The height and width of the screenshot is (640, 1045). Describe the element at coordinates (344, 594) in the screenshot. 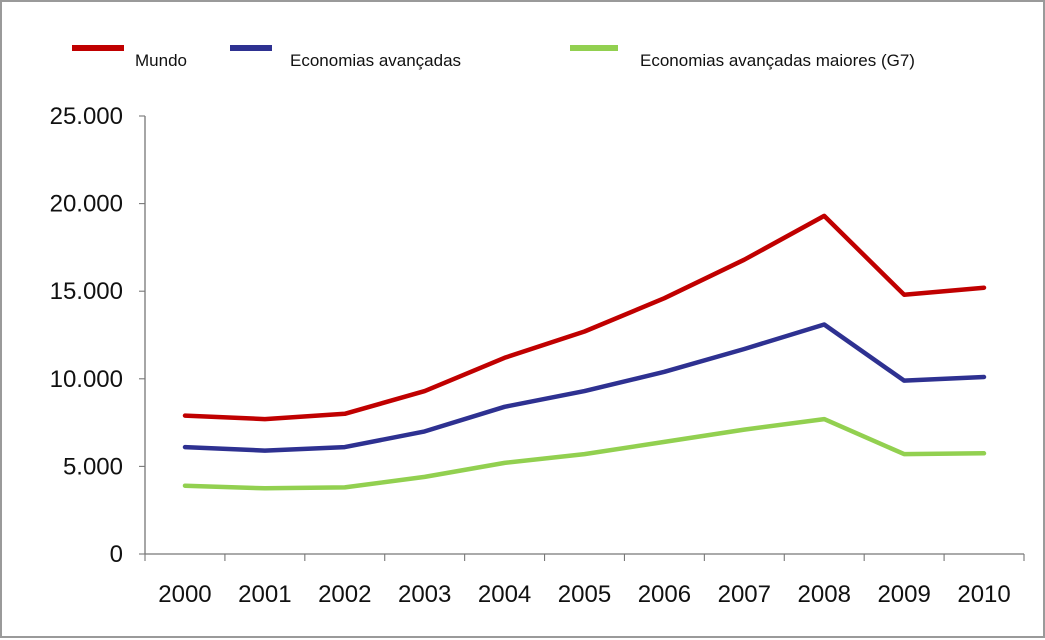

I see `x-tick-label: 2002` at that location.